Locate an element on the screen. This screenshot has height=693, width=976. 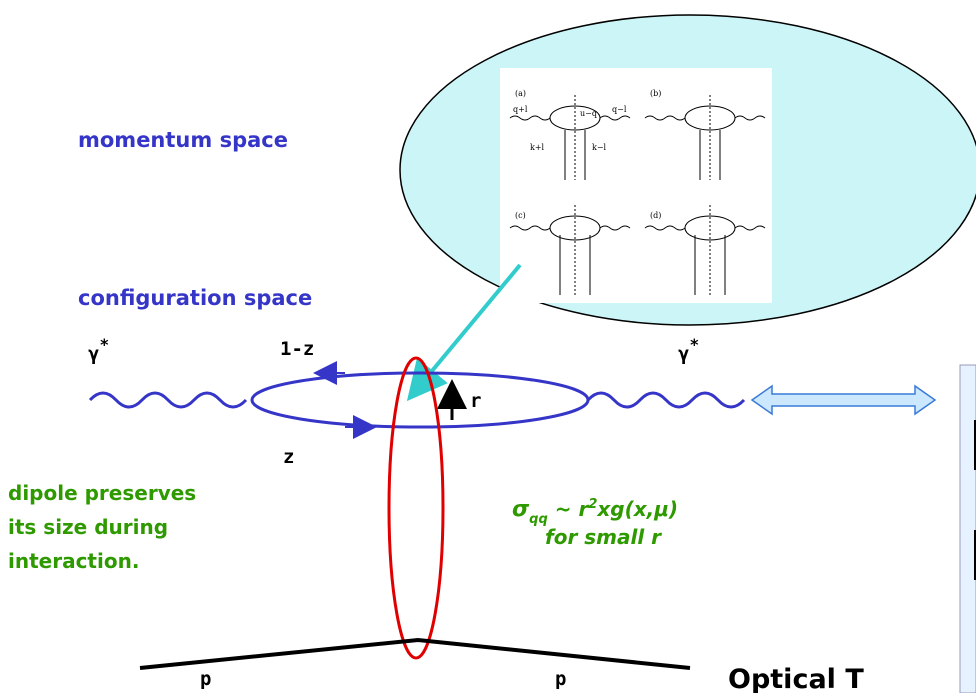
panel-label: (a) is located at coordinates (520, 93).